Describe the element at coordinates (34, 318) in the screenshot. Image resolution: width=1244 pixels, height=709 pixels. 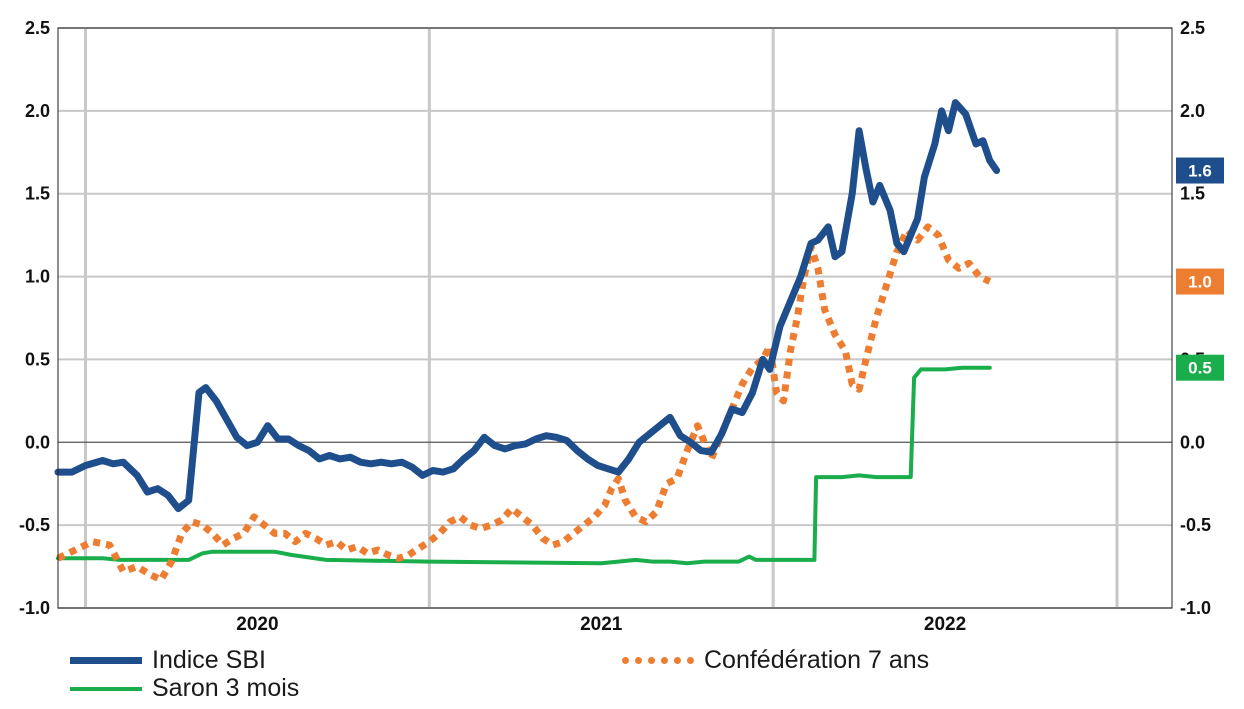
I see `y-axis-left: 2.5 2.0 1.5 1.0 0.5 0.0 -0.5 -1.0` at that location.